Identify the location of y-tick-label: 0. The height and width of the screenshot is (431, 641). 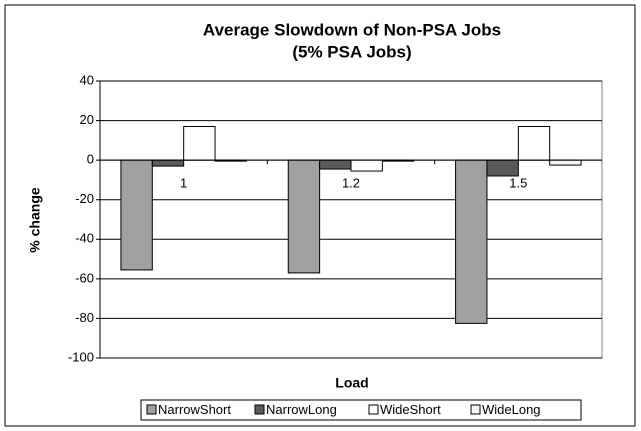
(90, 159).